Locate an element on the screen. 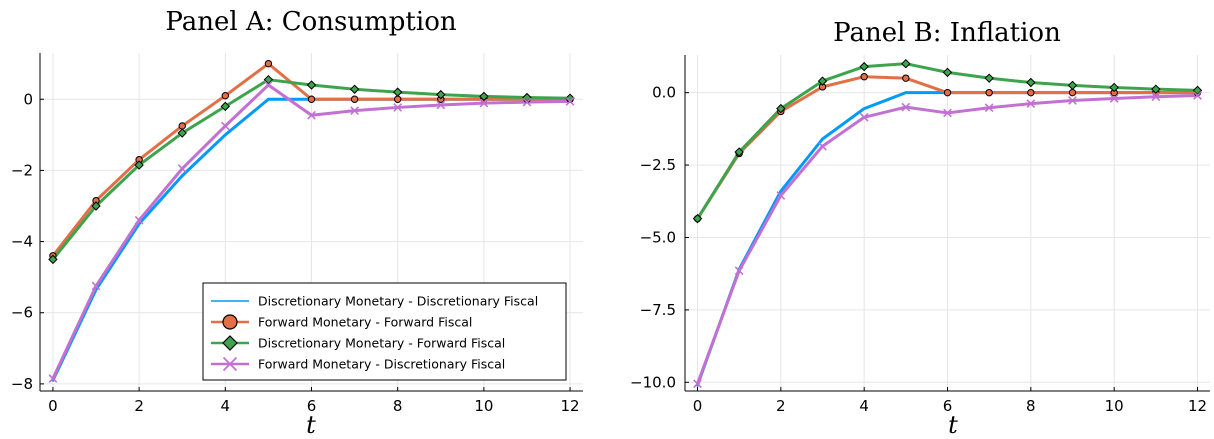 Image resolution: width=1214 pixels, height=439 pixels. y-tick-label: −7.5 is located at coordinates (658, 310).